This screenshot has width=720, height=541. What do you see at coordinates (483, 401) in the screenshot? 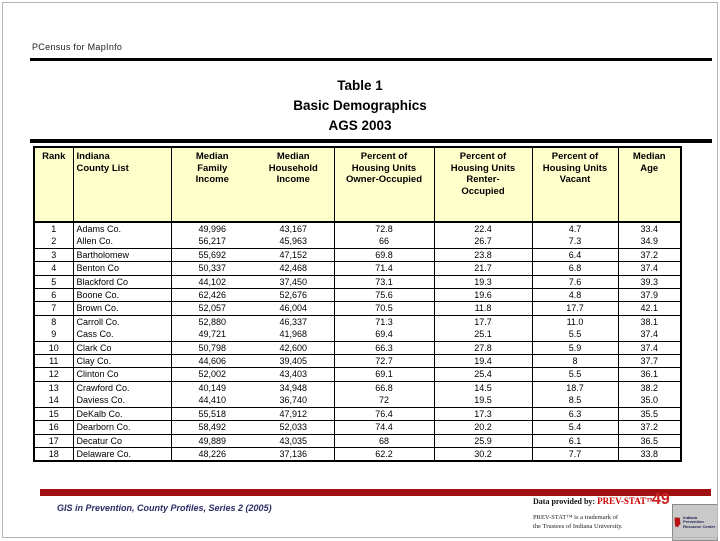
I see `renter-occupied-cell: 19.5` at bounding box center [483, 401].